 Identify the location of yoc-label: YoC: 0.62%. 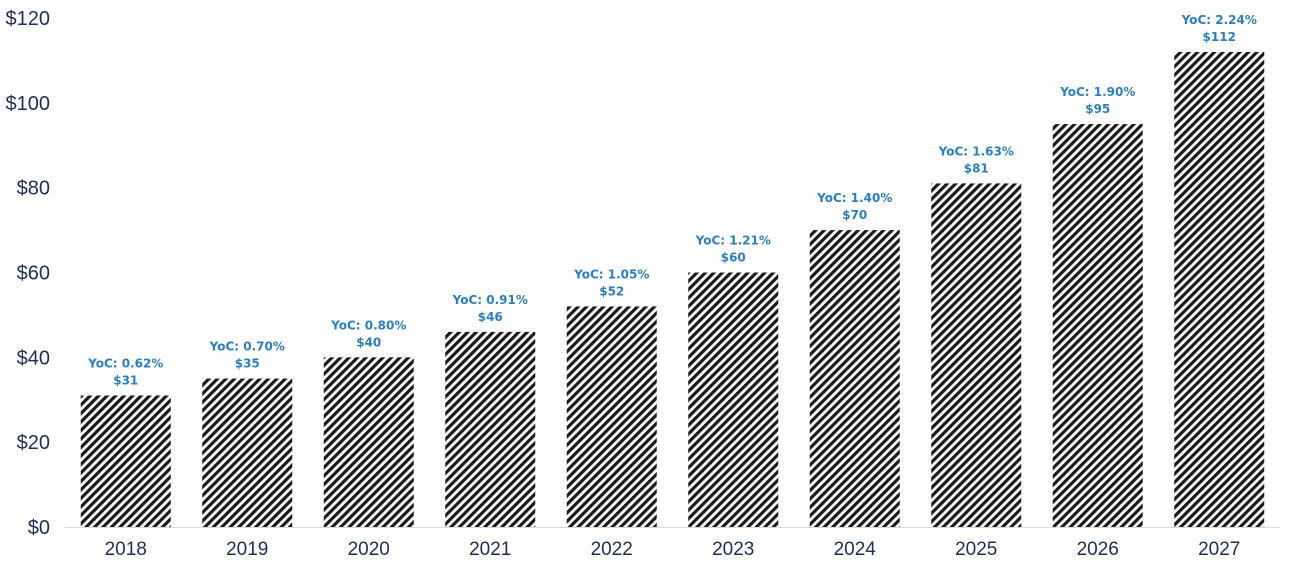
(125, 364).